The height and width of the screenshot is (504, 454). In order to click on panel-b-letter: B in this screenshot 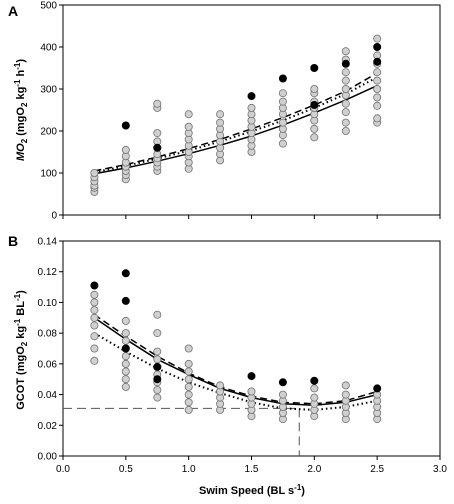, I will do `click(13, 241)`.